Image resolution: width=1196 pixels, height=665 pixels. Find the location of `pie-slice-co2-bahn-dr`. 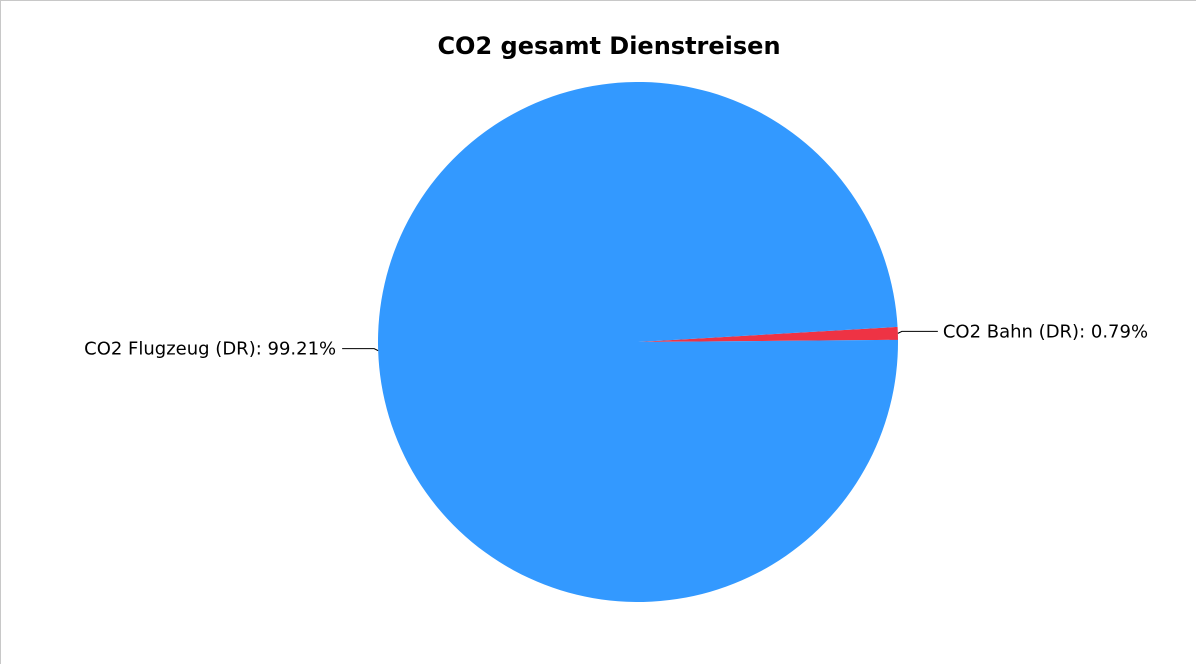

pie-slice-co2-bahn-dr is located at coordinates (768, 334).